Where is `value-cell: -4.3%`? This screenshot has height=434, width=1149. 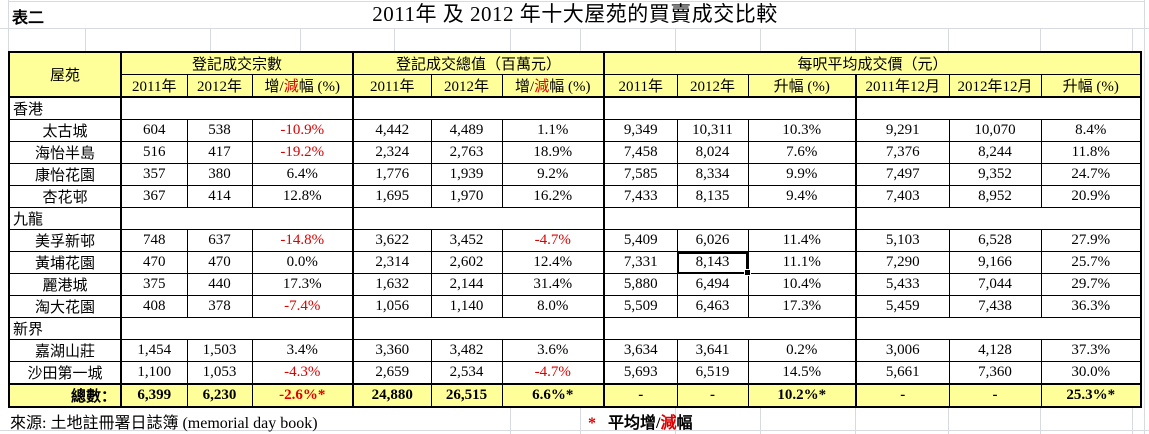
value-cell: -4.3% is located at coordinates (302, 373).